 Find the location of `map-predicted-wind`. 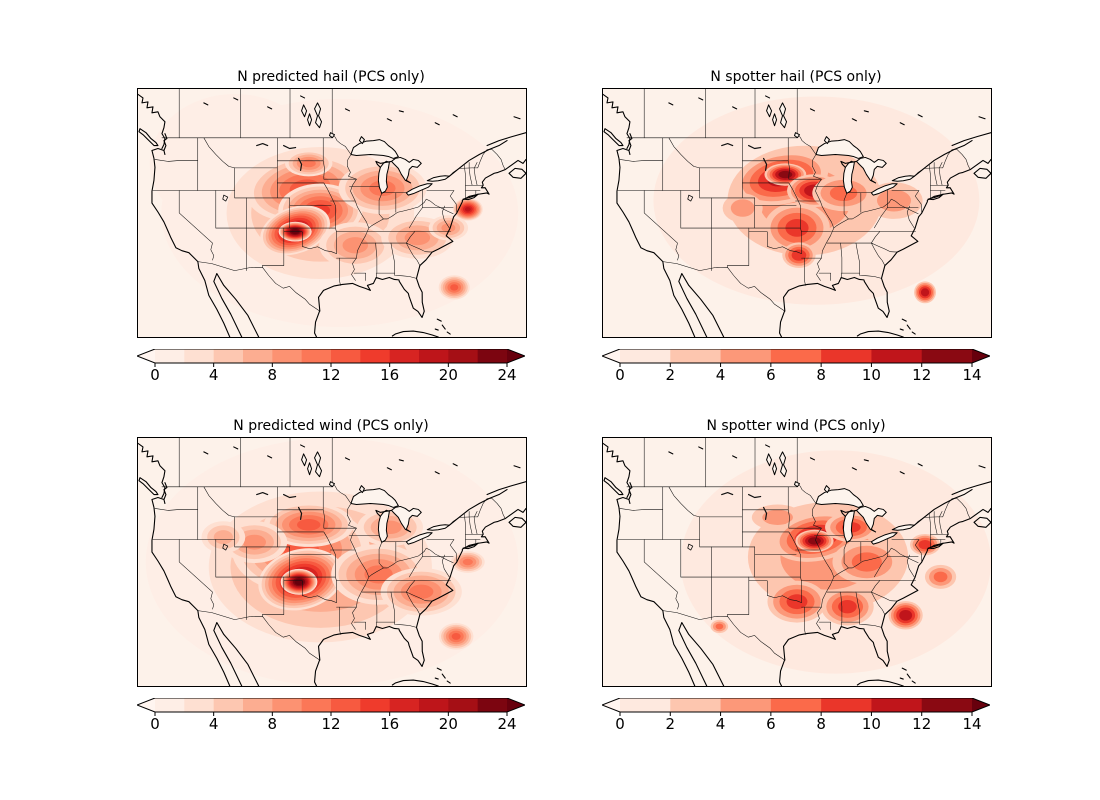

map-predicted-wind is located at coordinates (332, 562).